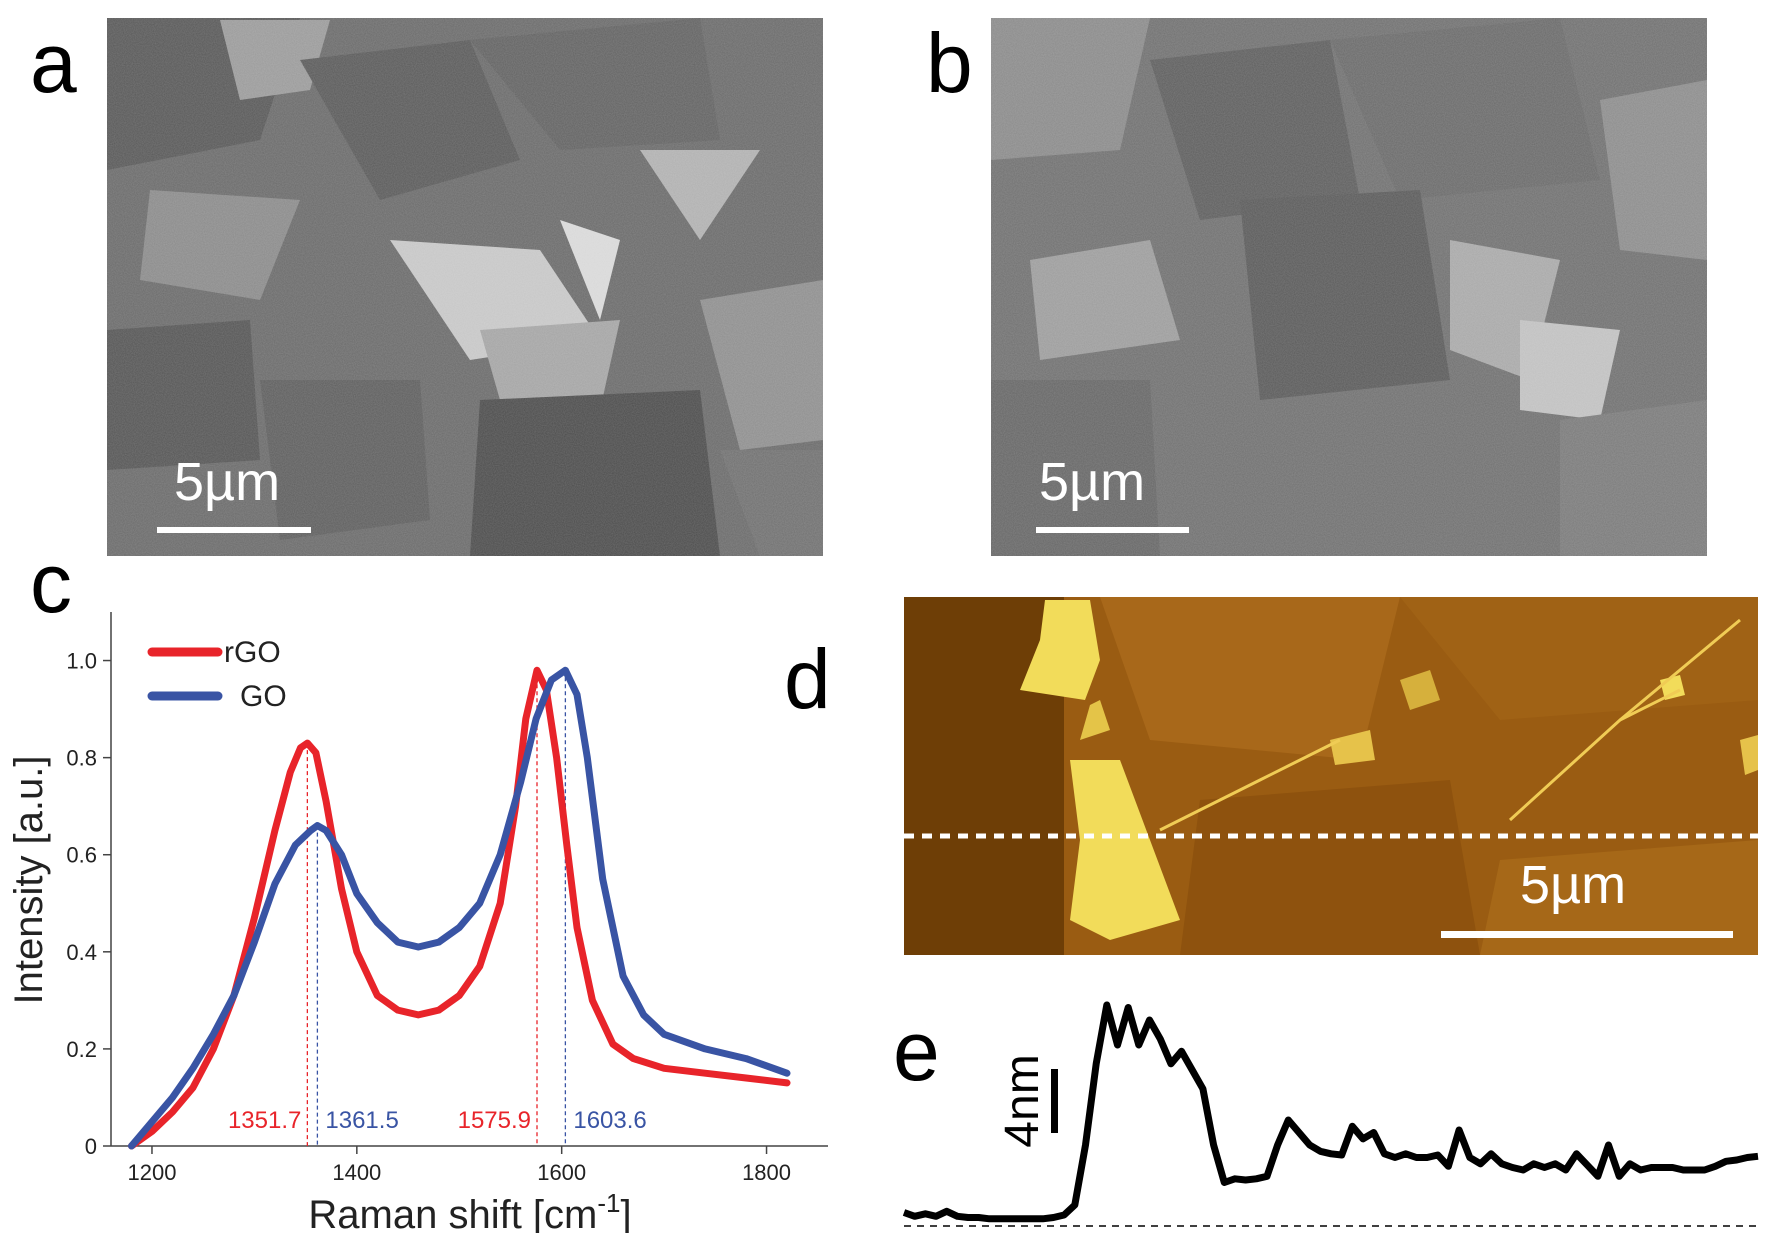 Image resolution: width=1787 pixels, height=1233 pixels. What do you see at coordinates (916, 1051) in the screenshot?
I see `panel-letter-e: e` at bounding box center [916, 1051].